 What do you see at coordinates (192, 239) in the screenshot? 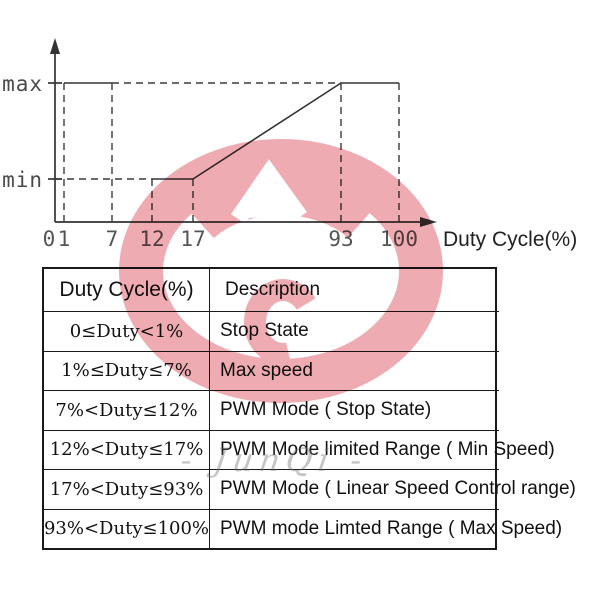
I see `x-tick-label: 17` at bounding box center [192, 239].